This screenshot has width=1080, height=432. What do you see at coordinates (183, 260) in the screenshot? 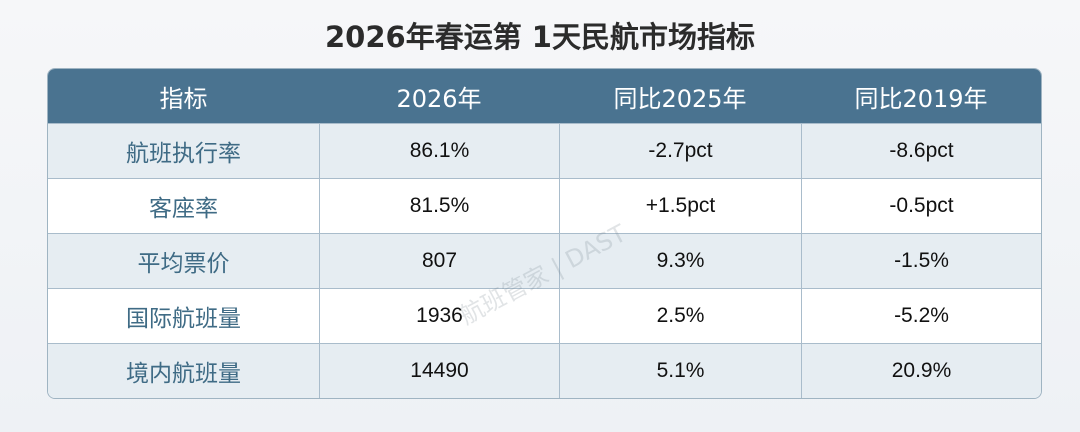
I see `row-label: 平均票价` at bounding box center [183, 260].